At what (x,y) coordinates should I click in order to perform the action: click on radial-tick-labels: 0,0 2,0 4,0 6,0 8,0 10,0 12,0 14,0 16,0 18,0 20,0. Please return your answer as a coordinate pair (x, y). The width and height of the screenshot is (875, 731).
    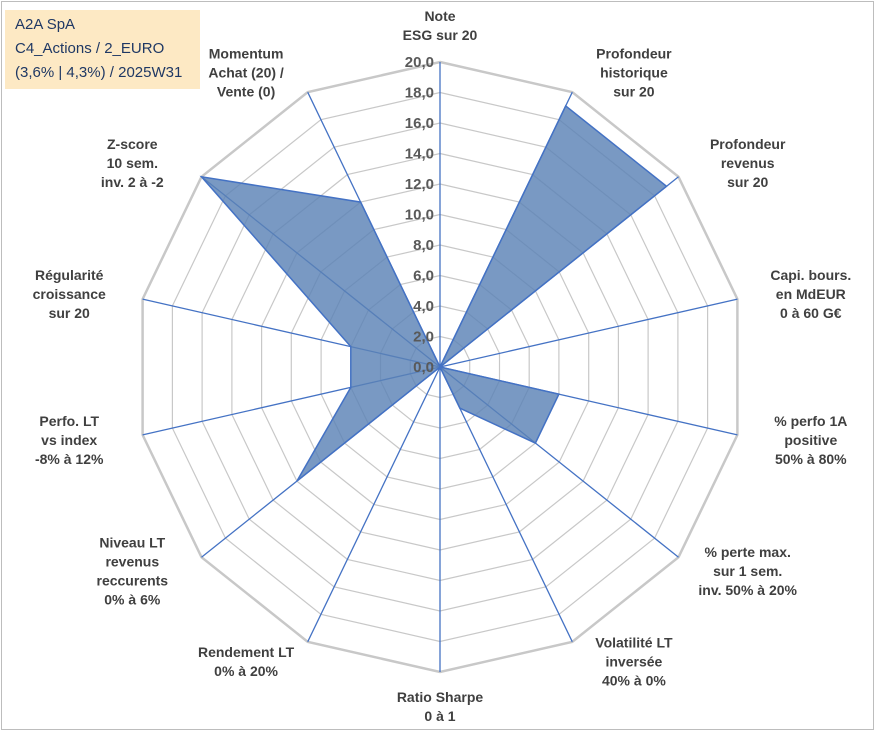
    Looking at the image, I should click on (419, 215).